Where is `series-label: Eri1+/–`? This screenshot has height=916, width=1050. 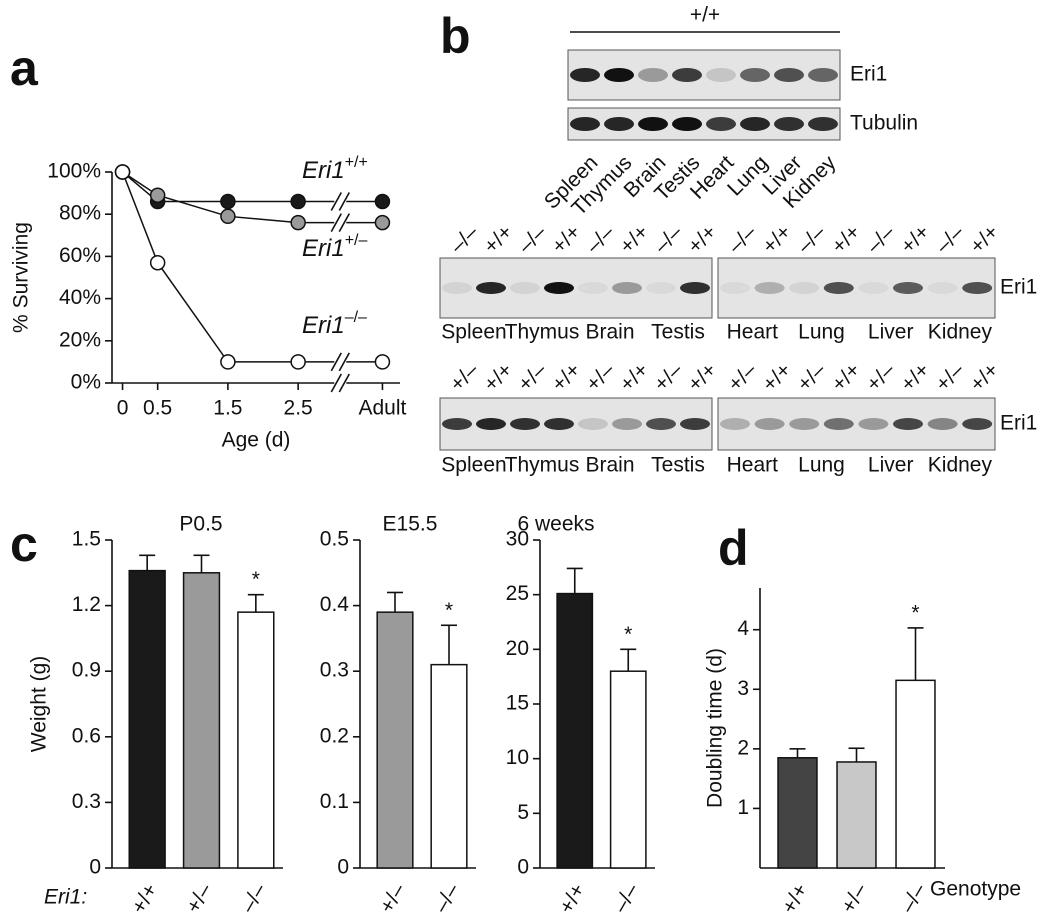
series-label: Eri1+/– is located at coordinates (334, 247).